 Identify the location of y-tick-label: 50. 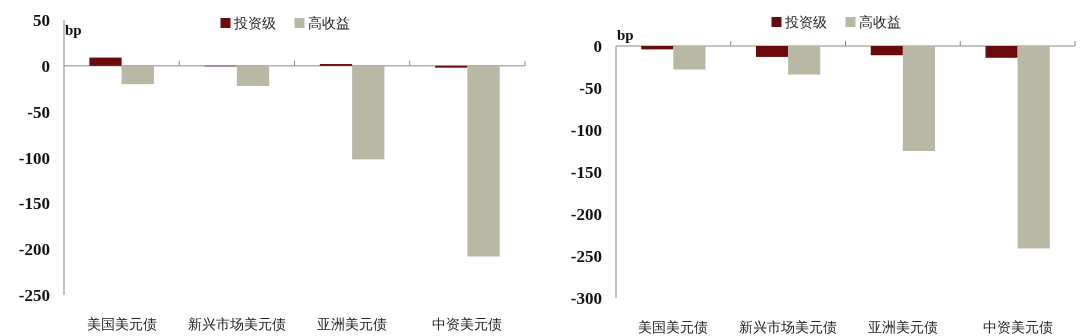
(41, 20).